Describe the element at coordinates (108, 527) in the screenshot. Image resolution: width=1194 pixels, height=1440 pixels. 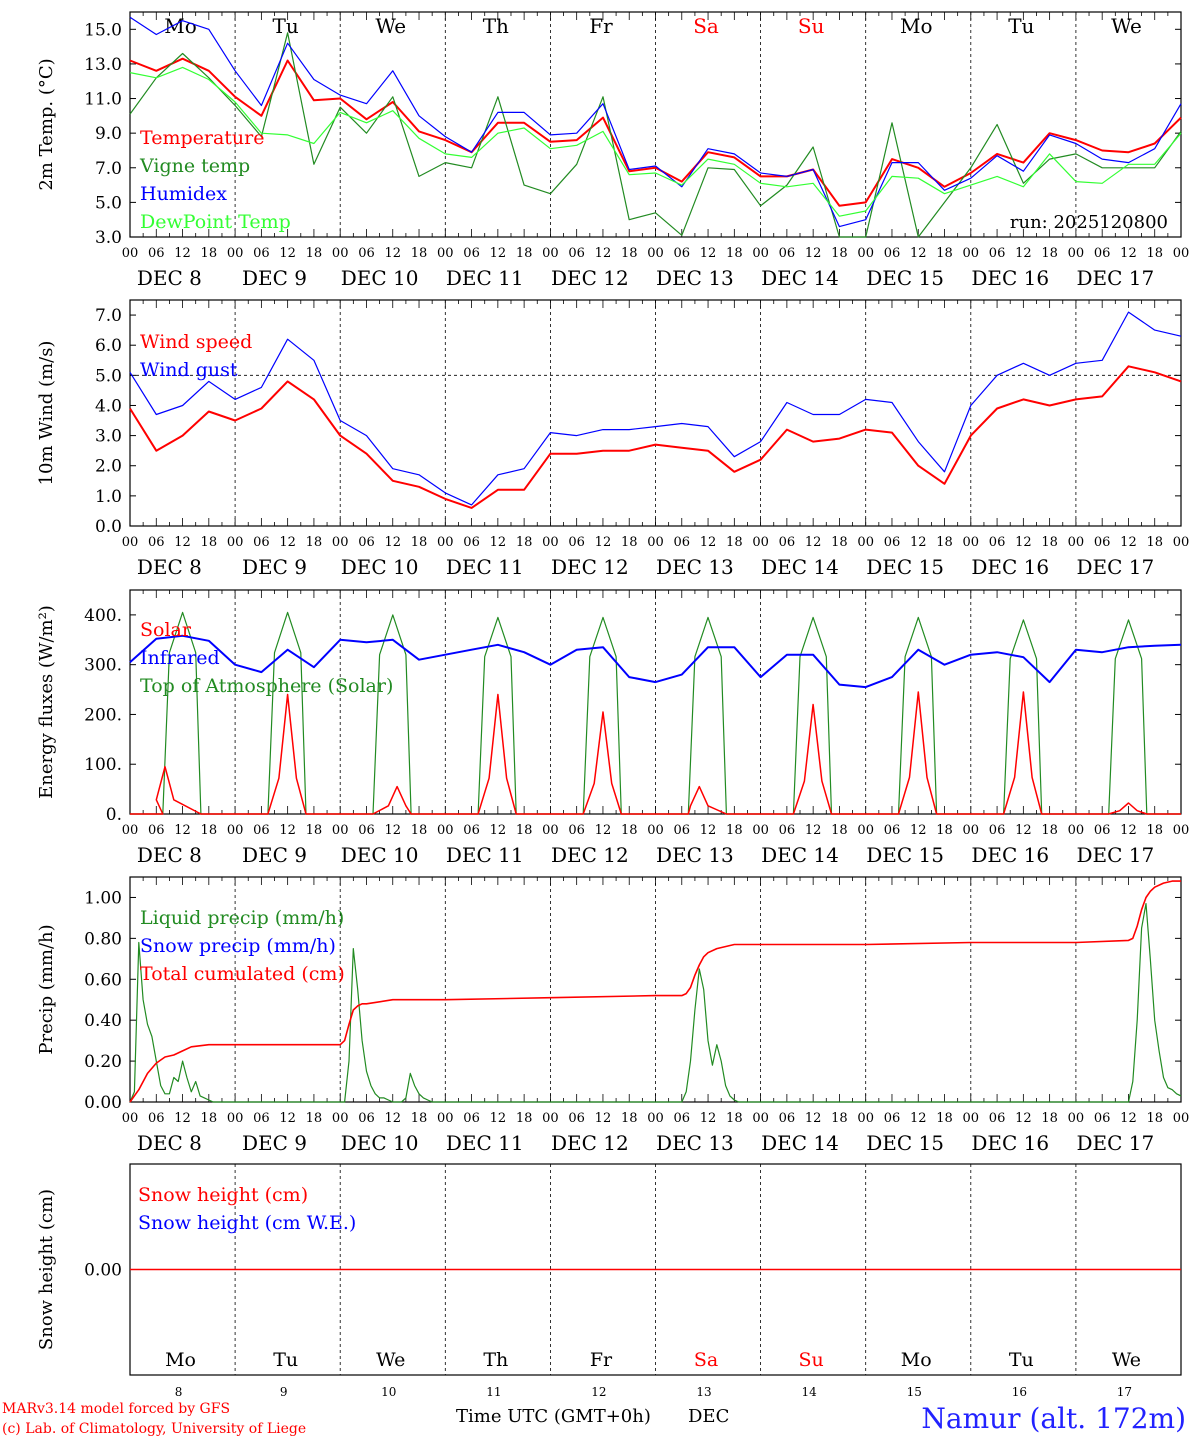
I see `y-tick-label: 0.0` at that location.